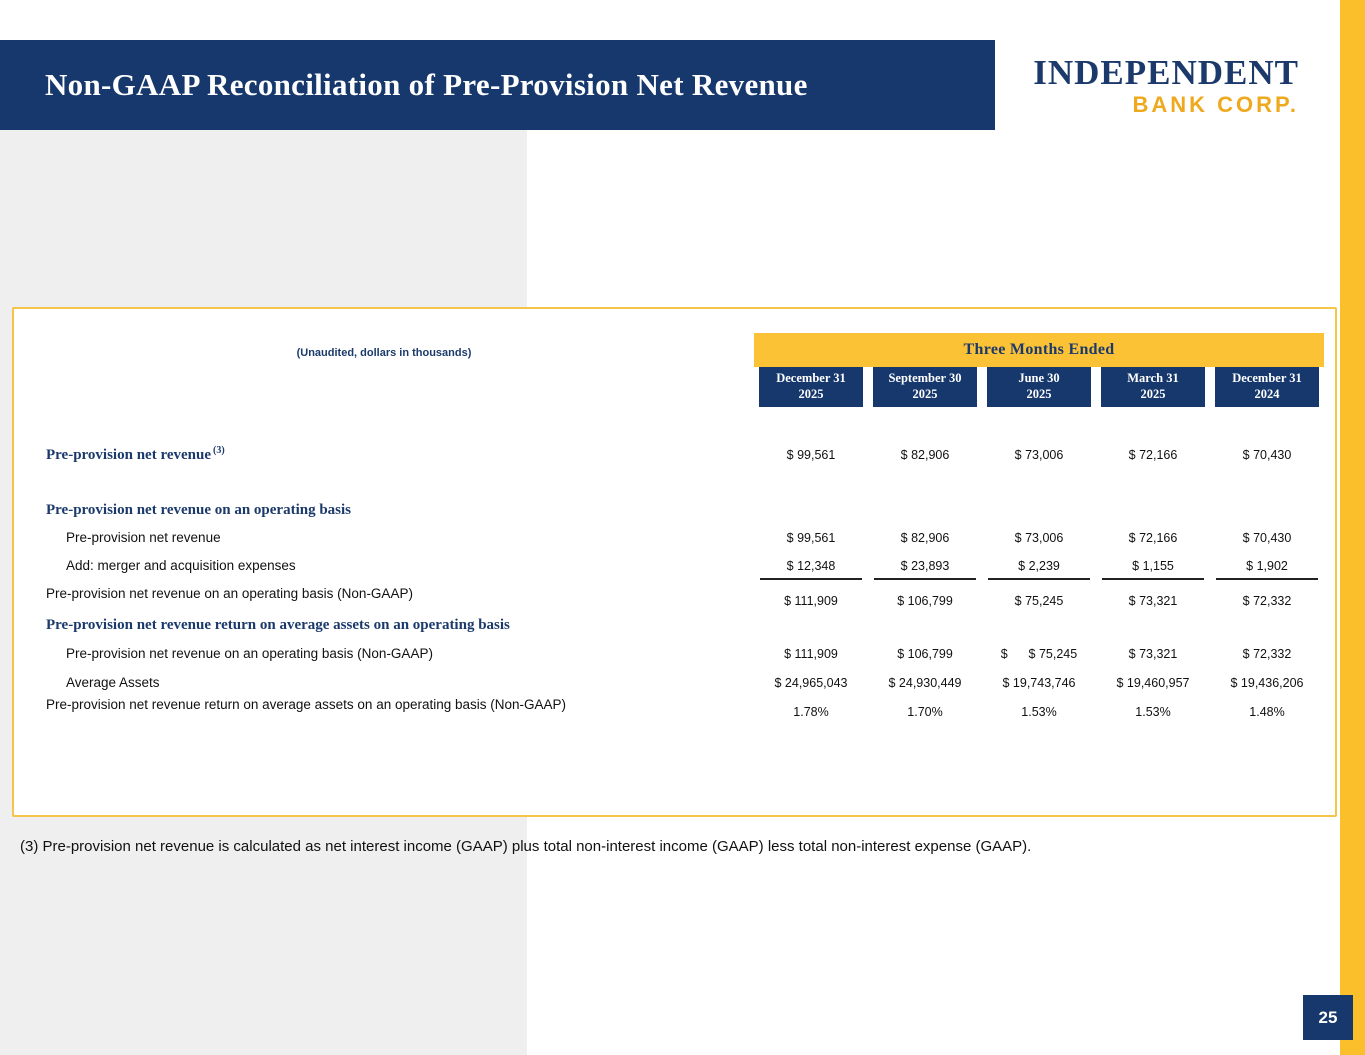 The image size is (1365, 1055). What do you see at coordinates (181, 565) in the screenshot?
I see `row-label: Add: merger and acquisition expenses` at bounding box center [181, 565].